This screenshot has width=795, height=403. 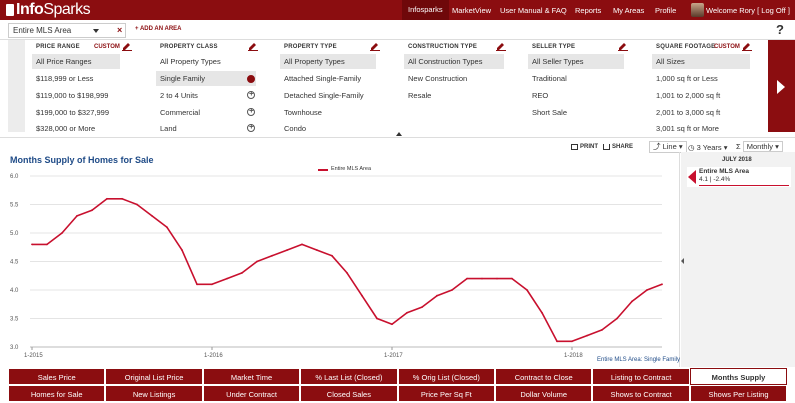 I want to click on print-button: PRINT, so click(x=584, y=147).